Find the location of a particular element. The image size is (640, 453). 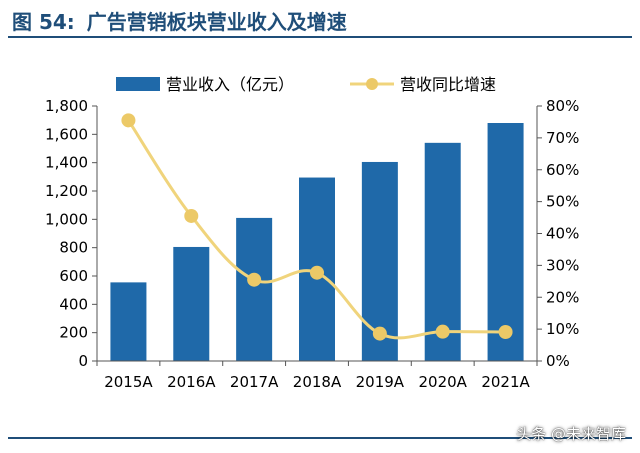

figure-title: 图 54: 广告营销板块营业收入及增速 is located at coordinates (179, 20).